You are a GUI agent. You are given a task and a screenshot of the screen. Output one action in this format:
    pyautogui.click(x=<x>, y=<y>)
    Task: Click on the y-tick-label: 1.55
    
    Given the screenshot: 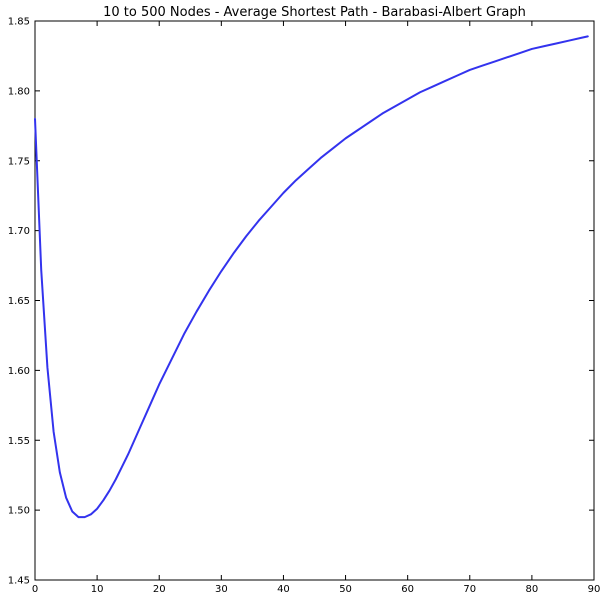 What is the action you would take?
    pyautogui.click(x=19, y=441)
    